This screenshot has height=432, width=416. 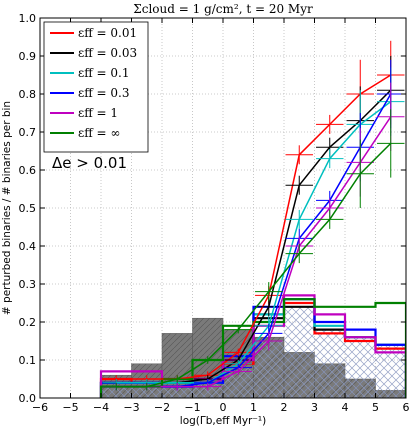 What do you see at coordinates (28, 284) in the screenshot?
I see `y-tick-label: 0.3` at bounding box center [28, 284].